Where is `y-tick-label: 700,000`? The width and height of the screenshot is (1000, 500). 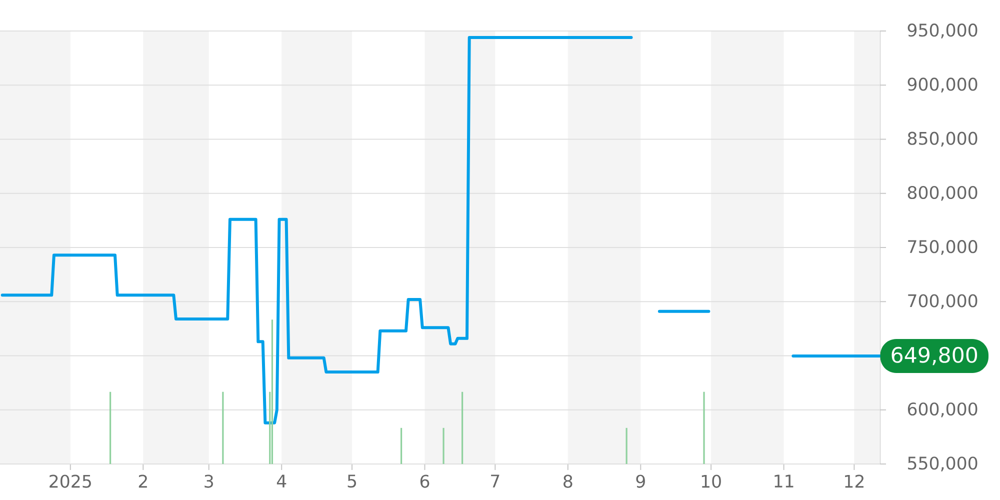
y-tick-label: 700,000 is located at coordinates (943, 302).